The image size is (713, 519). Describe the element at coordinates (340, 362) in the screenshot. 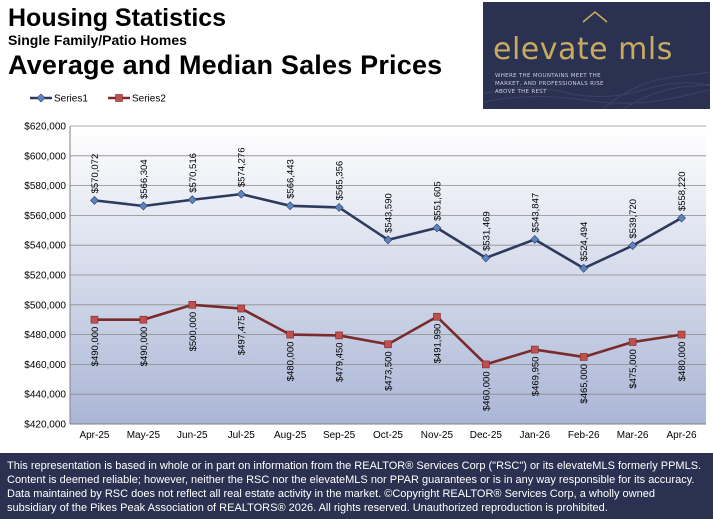

I see `data-label: $479,450` at that location.